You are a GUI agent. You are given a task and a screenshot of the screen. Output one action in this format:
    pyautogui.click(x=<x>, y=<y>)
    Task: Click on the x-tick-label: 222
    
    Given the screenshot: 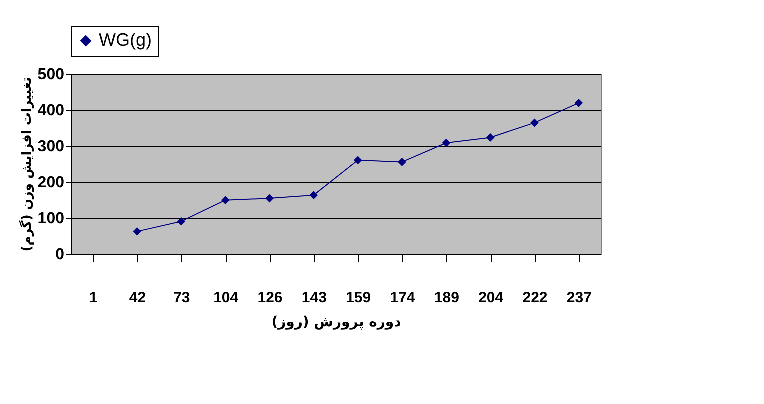 What is the action you would take?
    pyautogui.click(x=535, y=298)
    